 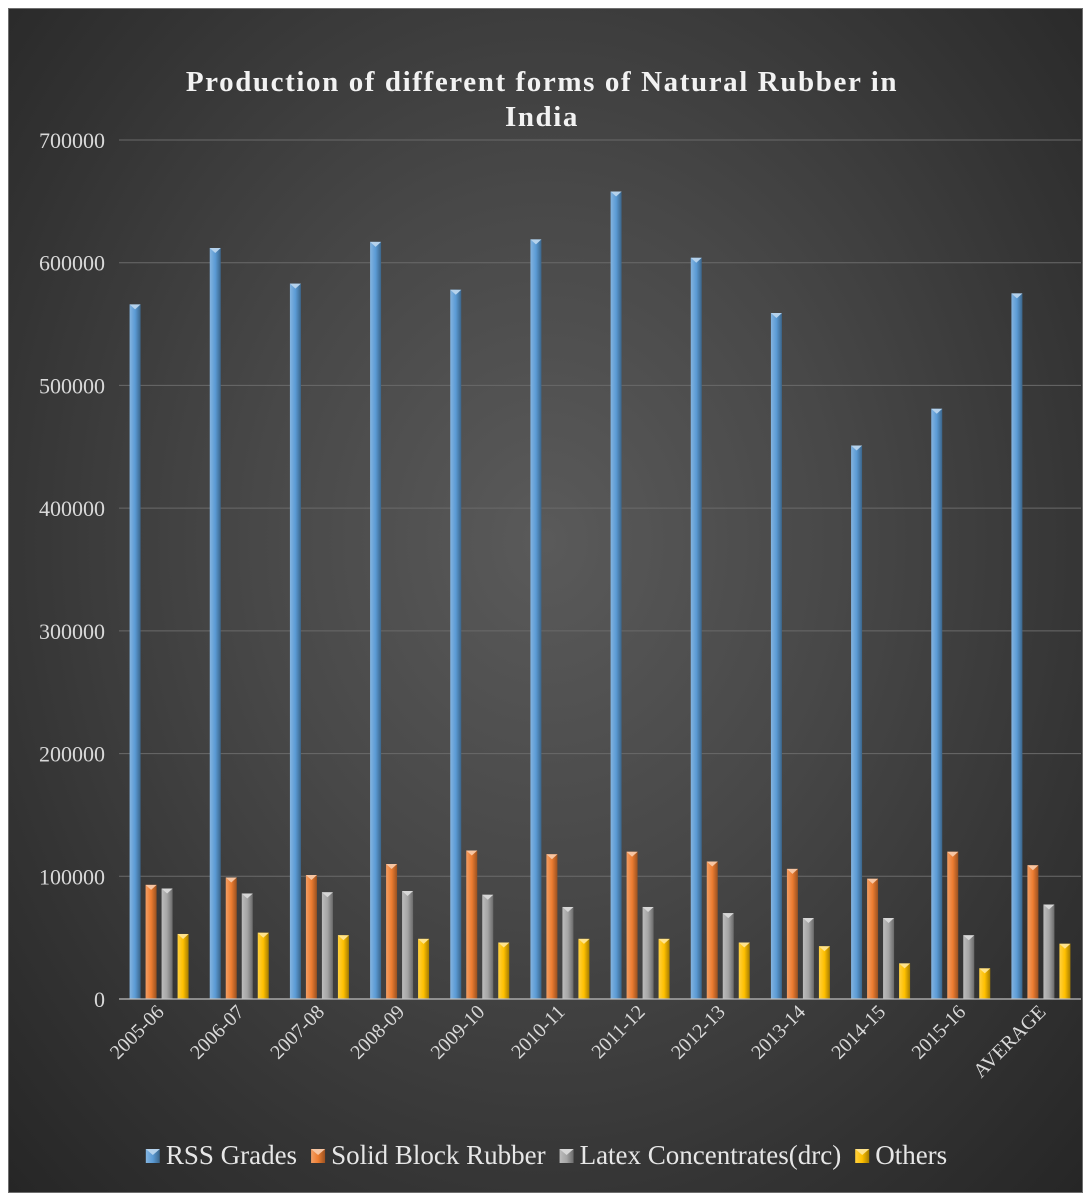 What do you see at coordinates (327, 945) in the screenshot?
I see `bar-latex-concentrates-drc--2007-08` at bounding box center [327, 945].